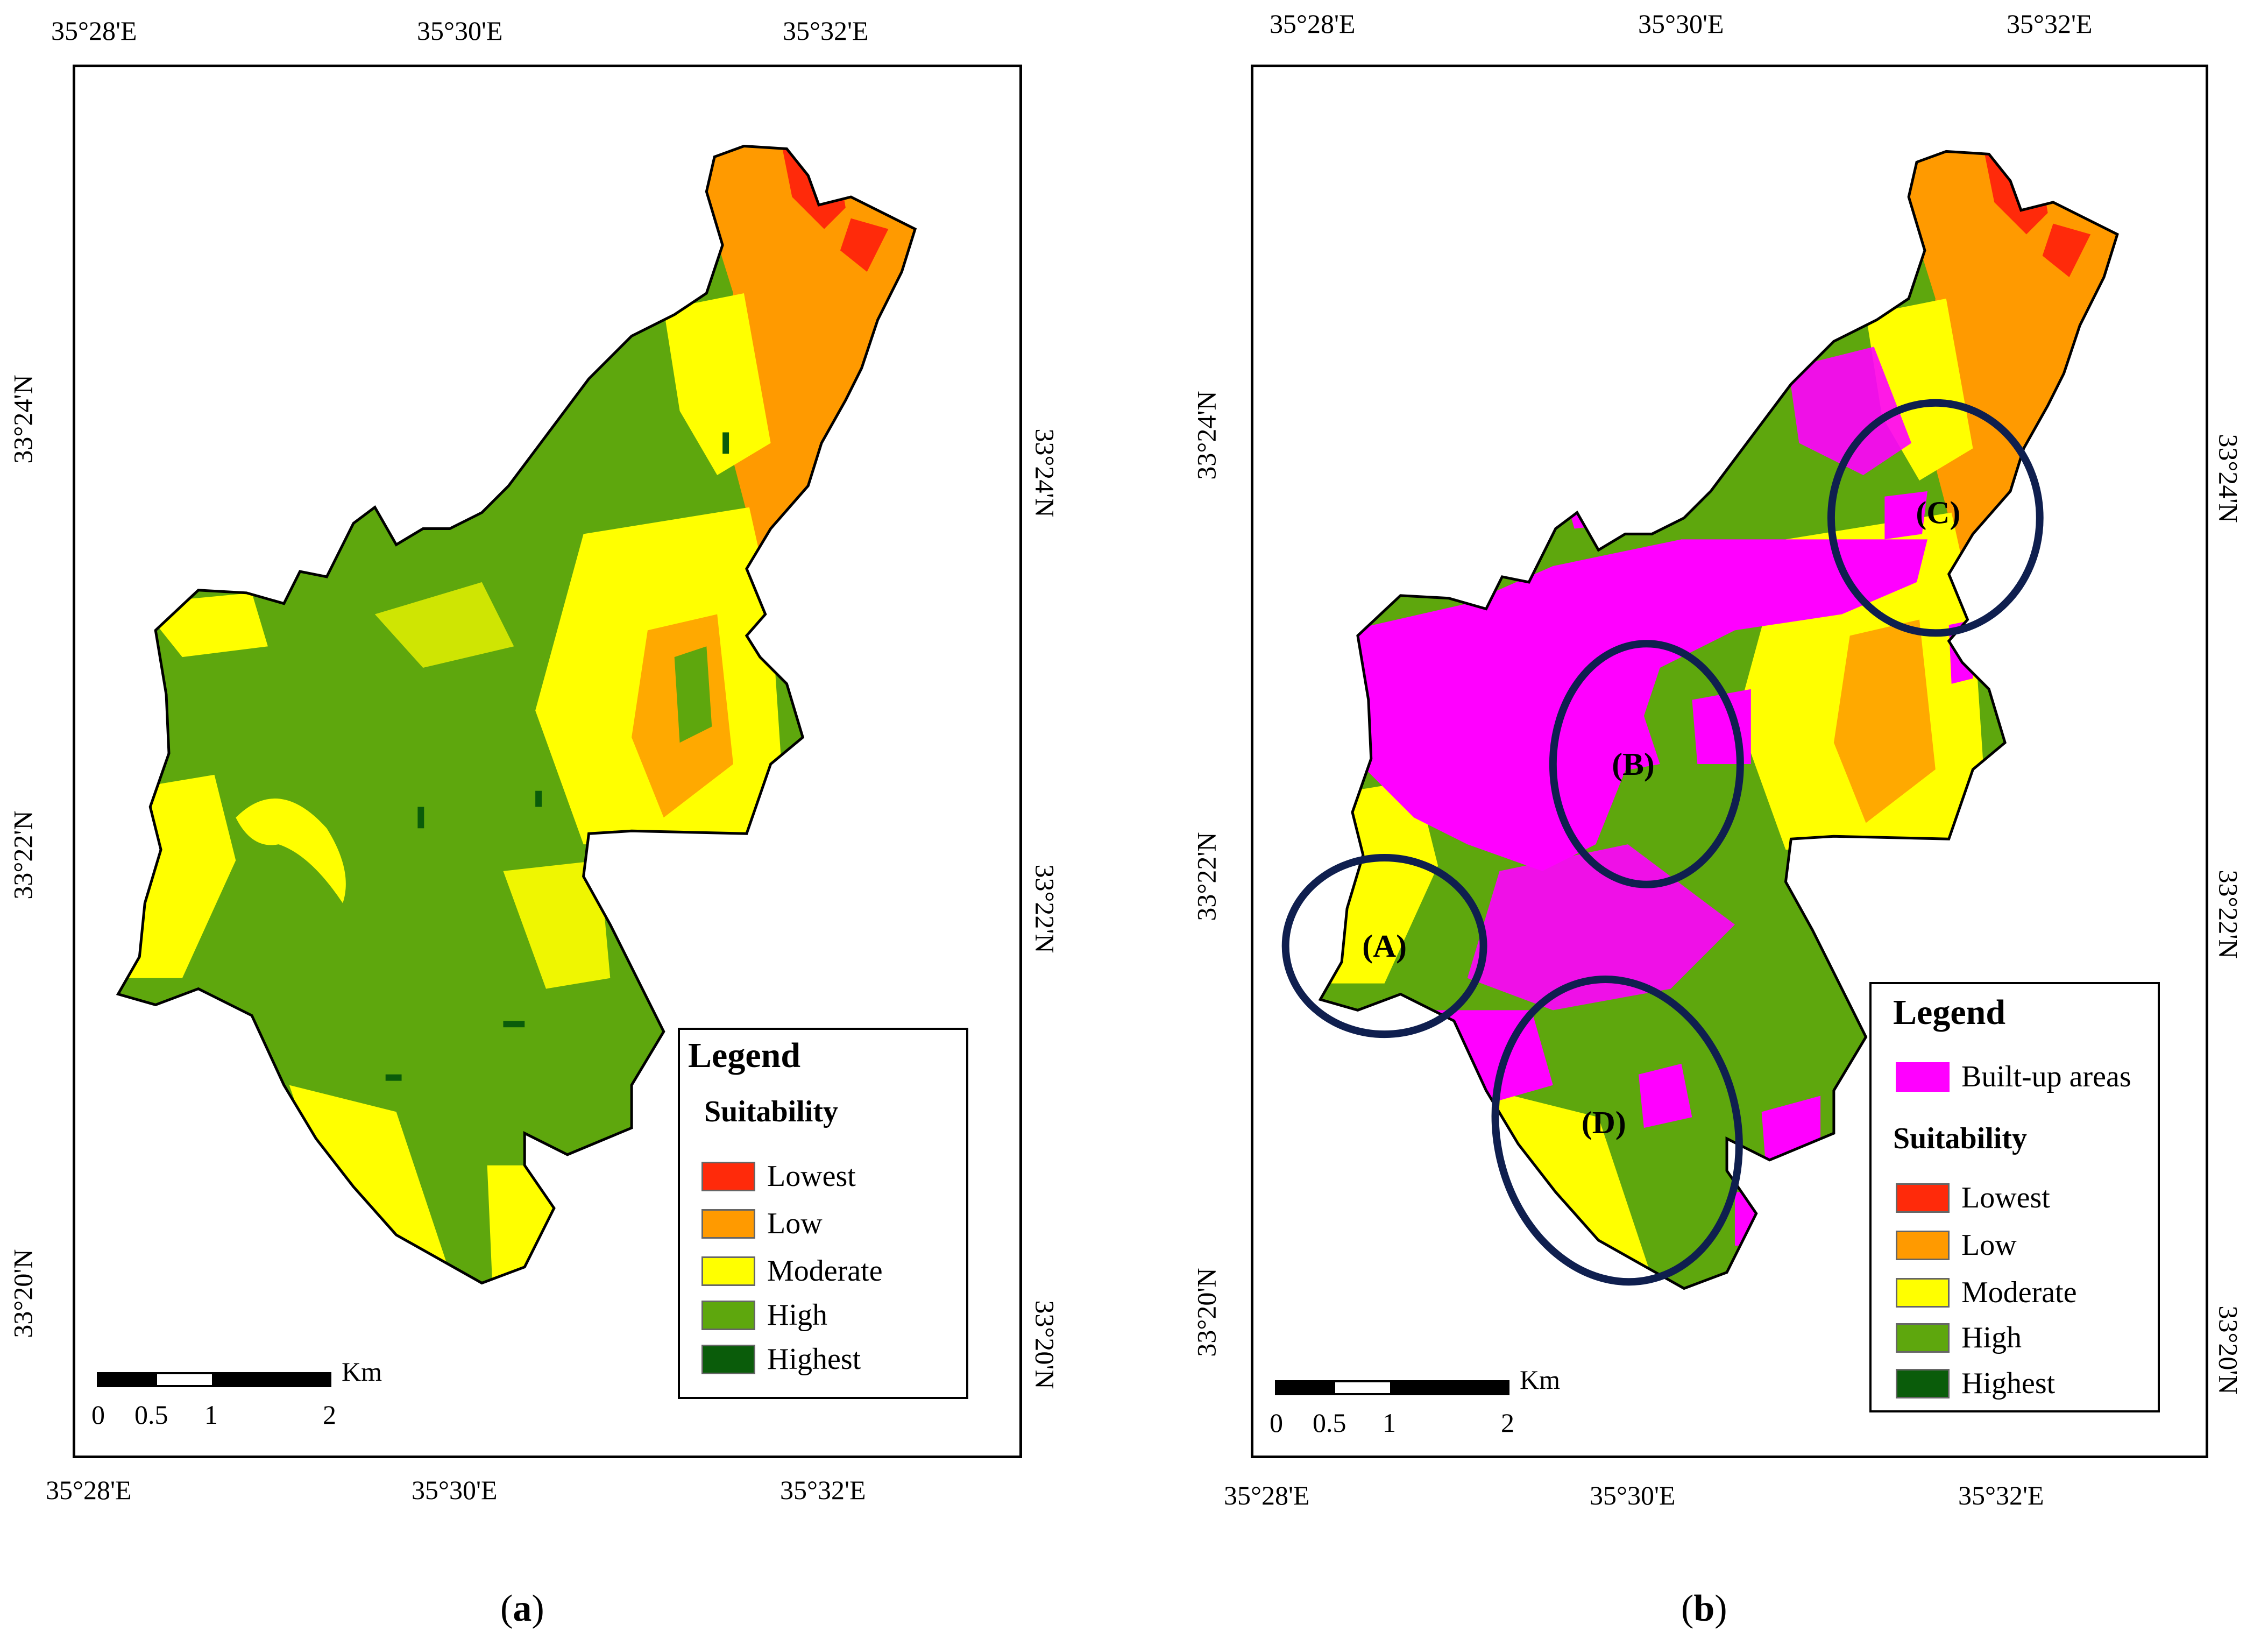 The height and width of the screenshot is (1646, 2268). Describe the element at coordinates (1277, 1423) in the screenshot. I see `scale-label: 0` at that location.